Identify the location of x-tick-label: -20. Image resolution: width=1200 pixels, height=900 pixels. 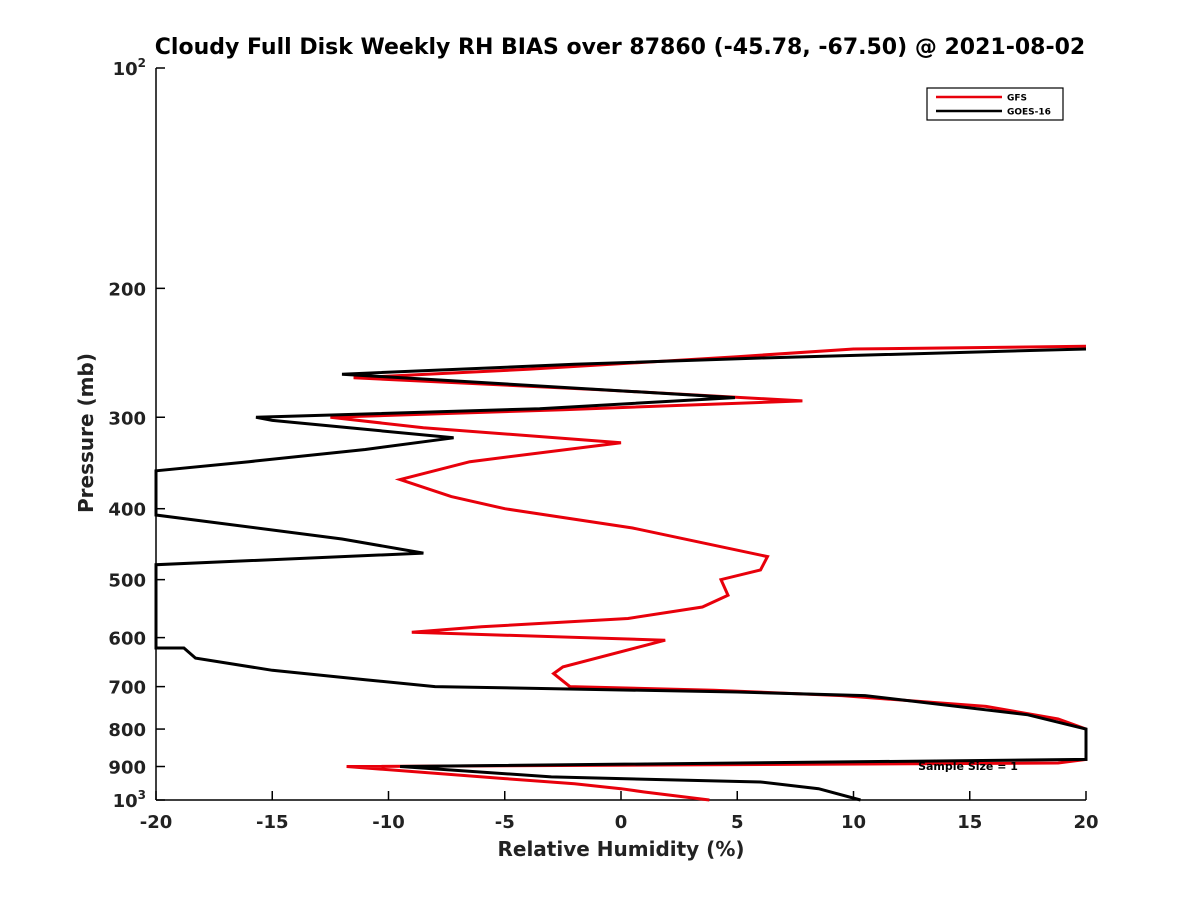
(156, 822).